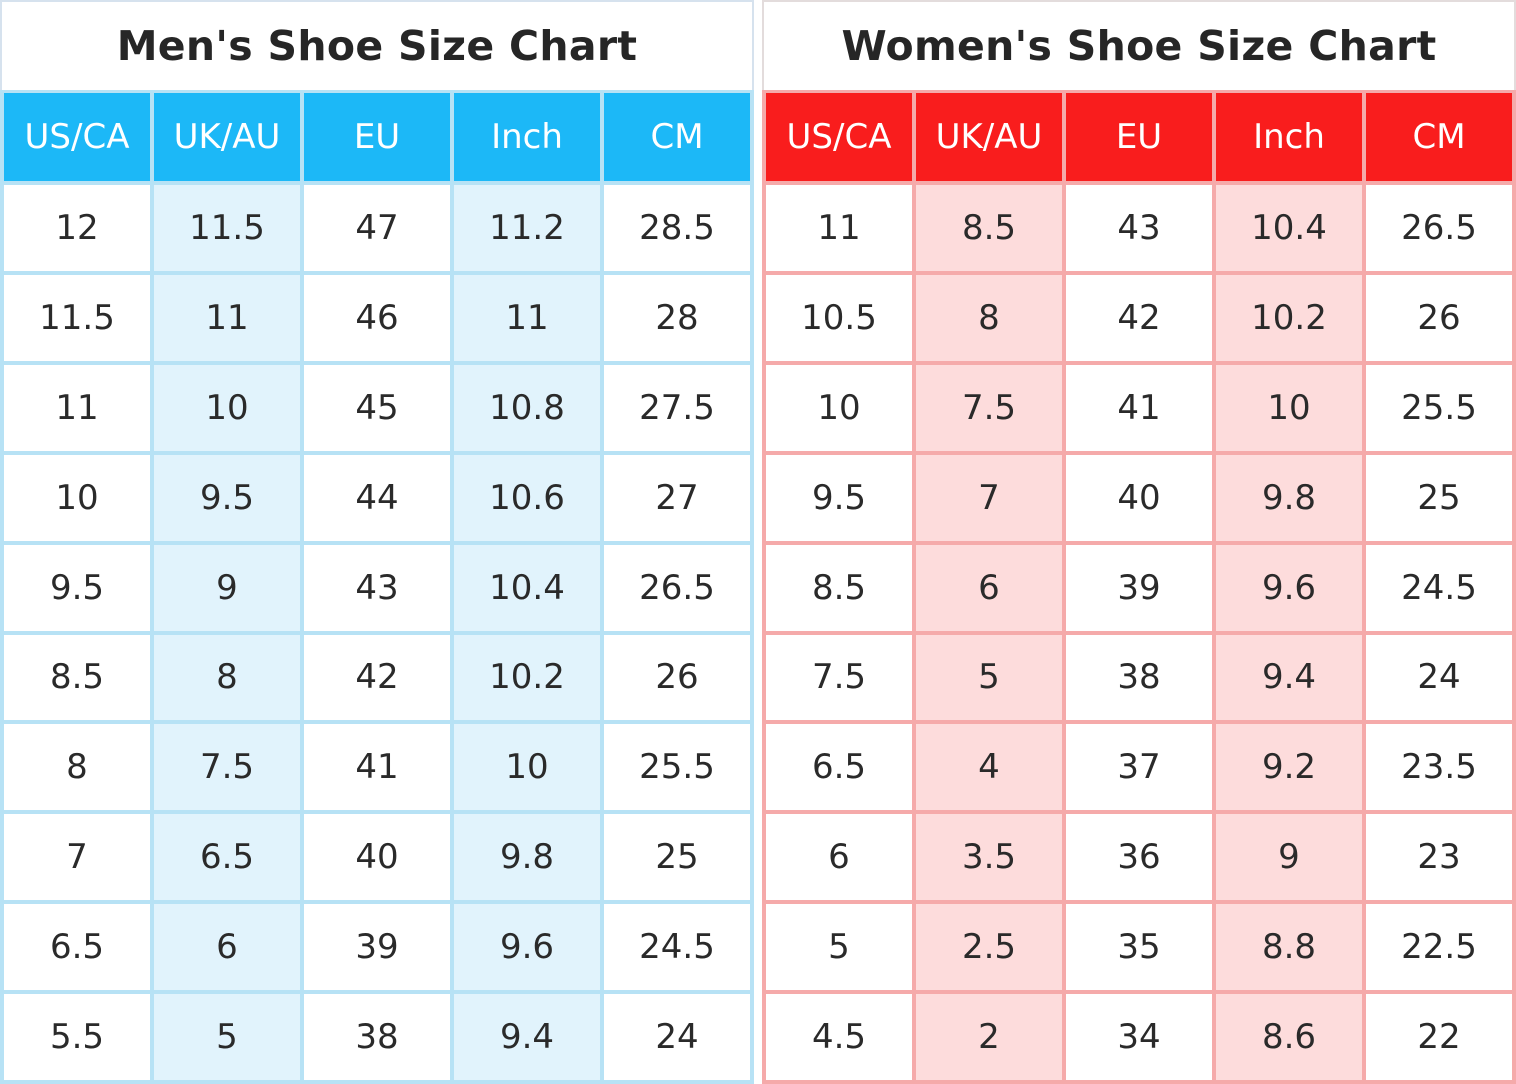 This screenshot has width=1516, height=1084. I want to click on table-cell: 27.5, so click(677, 407).